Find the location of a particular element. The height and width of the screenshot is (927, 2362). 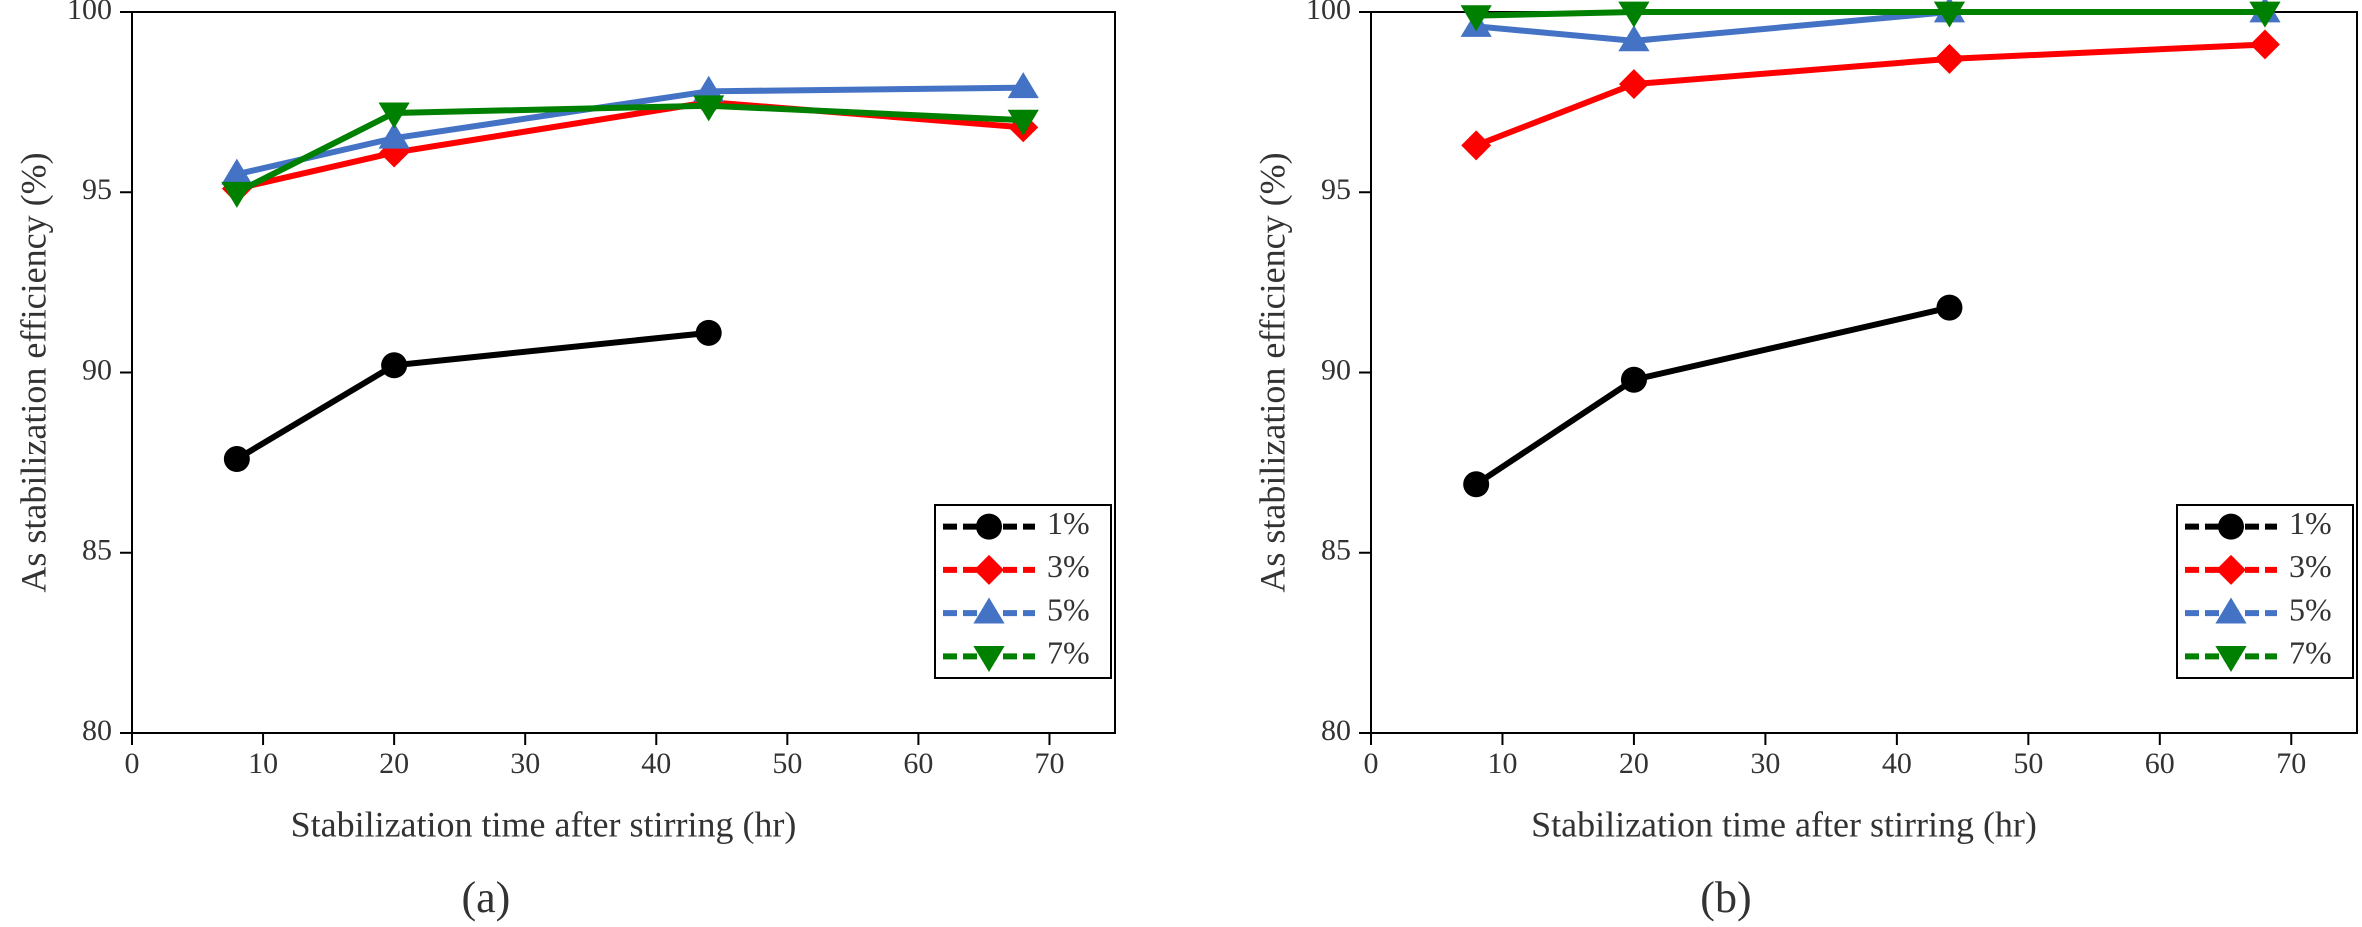

caption: (a) is located at coordinates (485, 897).